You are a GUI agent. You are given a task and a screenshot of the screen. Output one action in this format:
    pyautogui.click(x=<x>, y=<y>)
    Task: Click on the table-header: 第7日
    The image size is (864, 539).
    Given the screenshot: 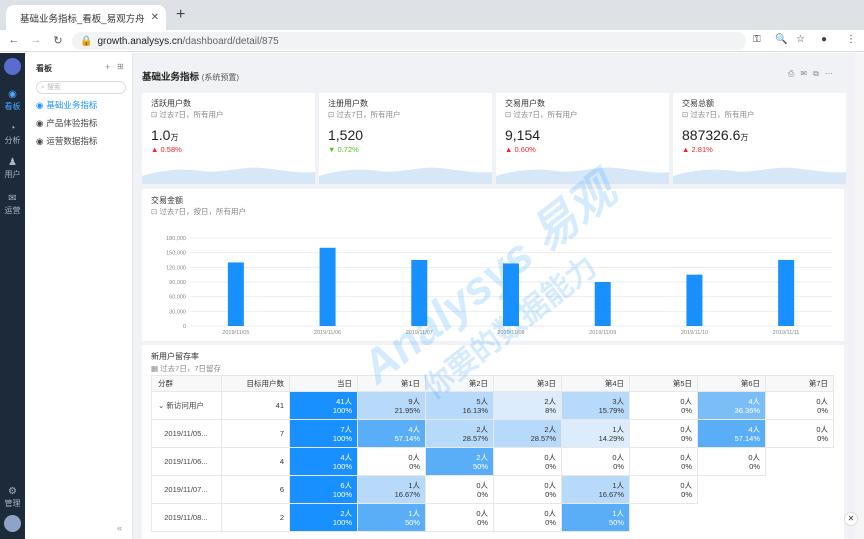 What is the action you would take?
    pyautogui.click(x=799, y=383)
    